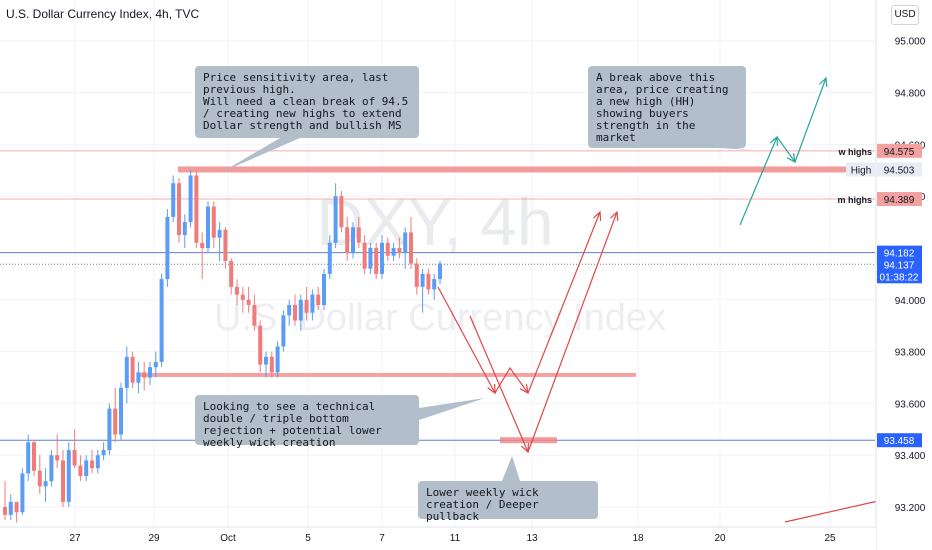 The width and height of the screenshot is (932, 550). What do you see at coordinates (910, 508) in the screenshot?
I see `y-tick-label: 93.200` at bounding box center [910, 508].